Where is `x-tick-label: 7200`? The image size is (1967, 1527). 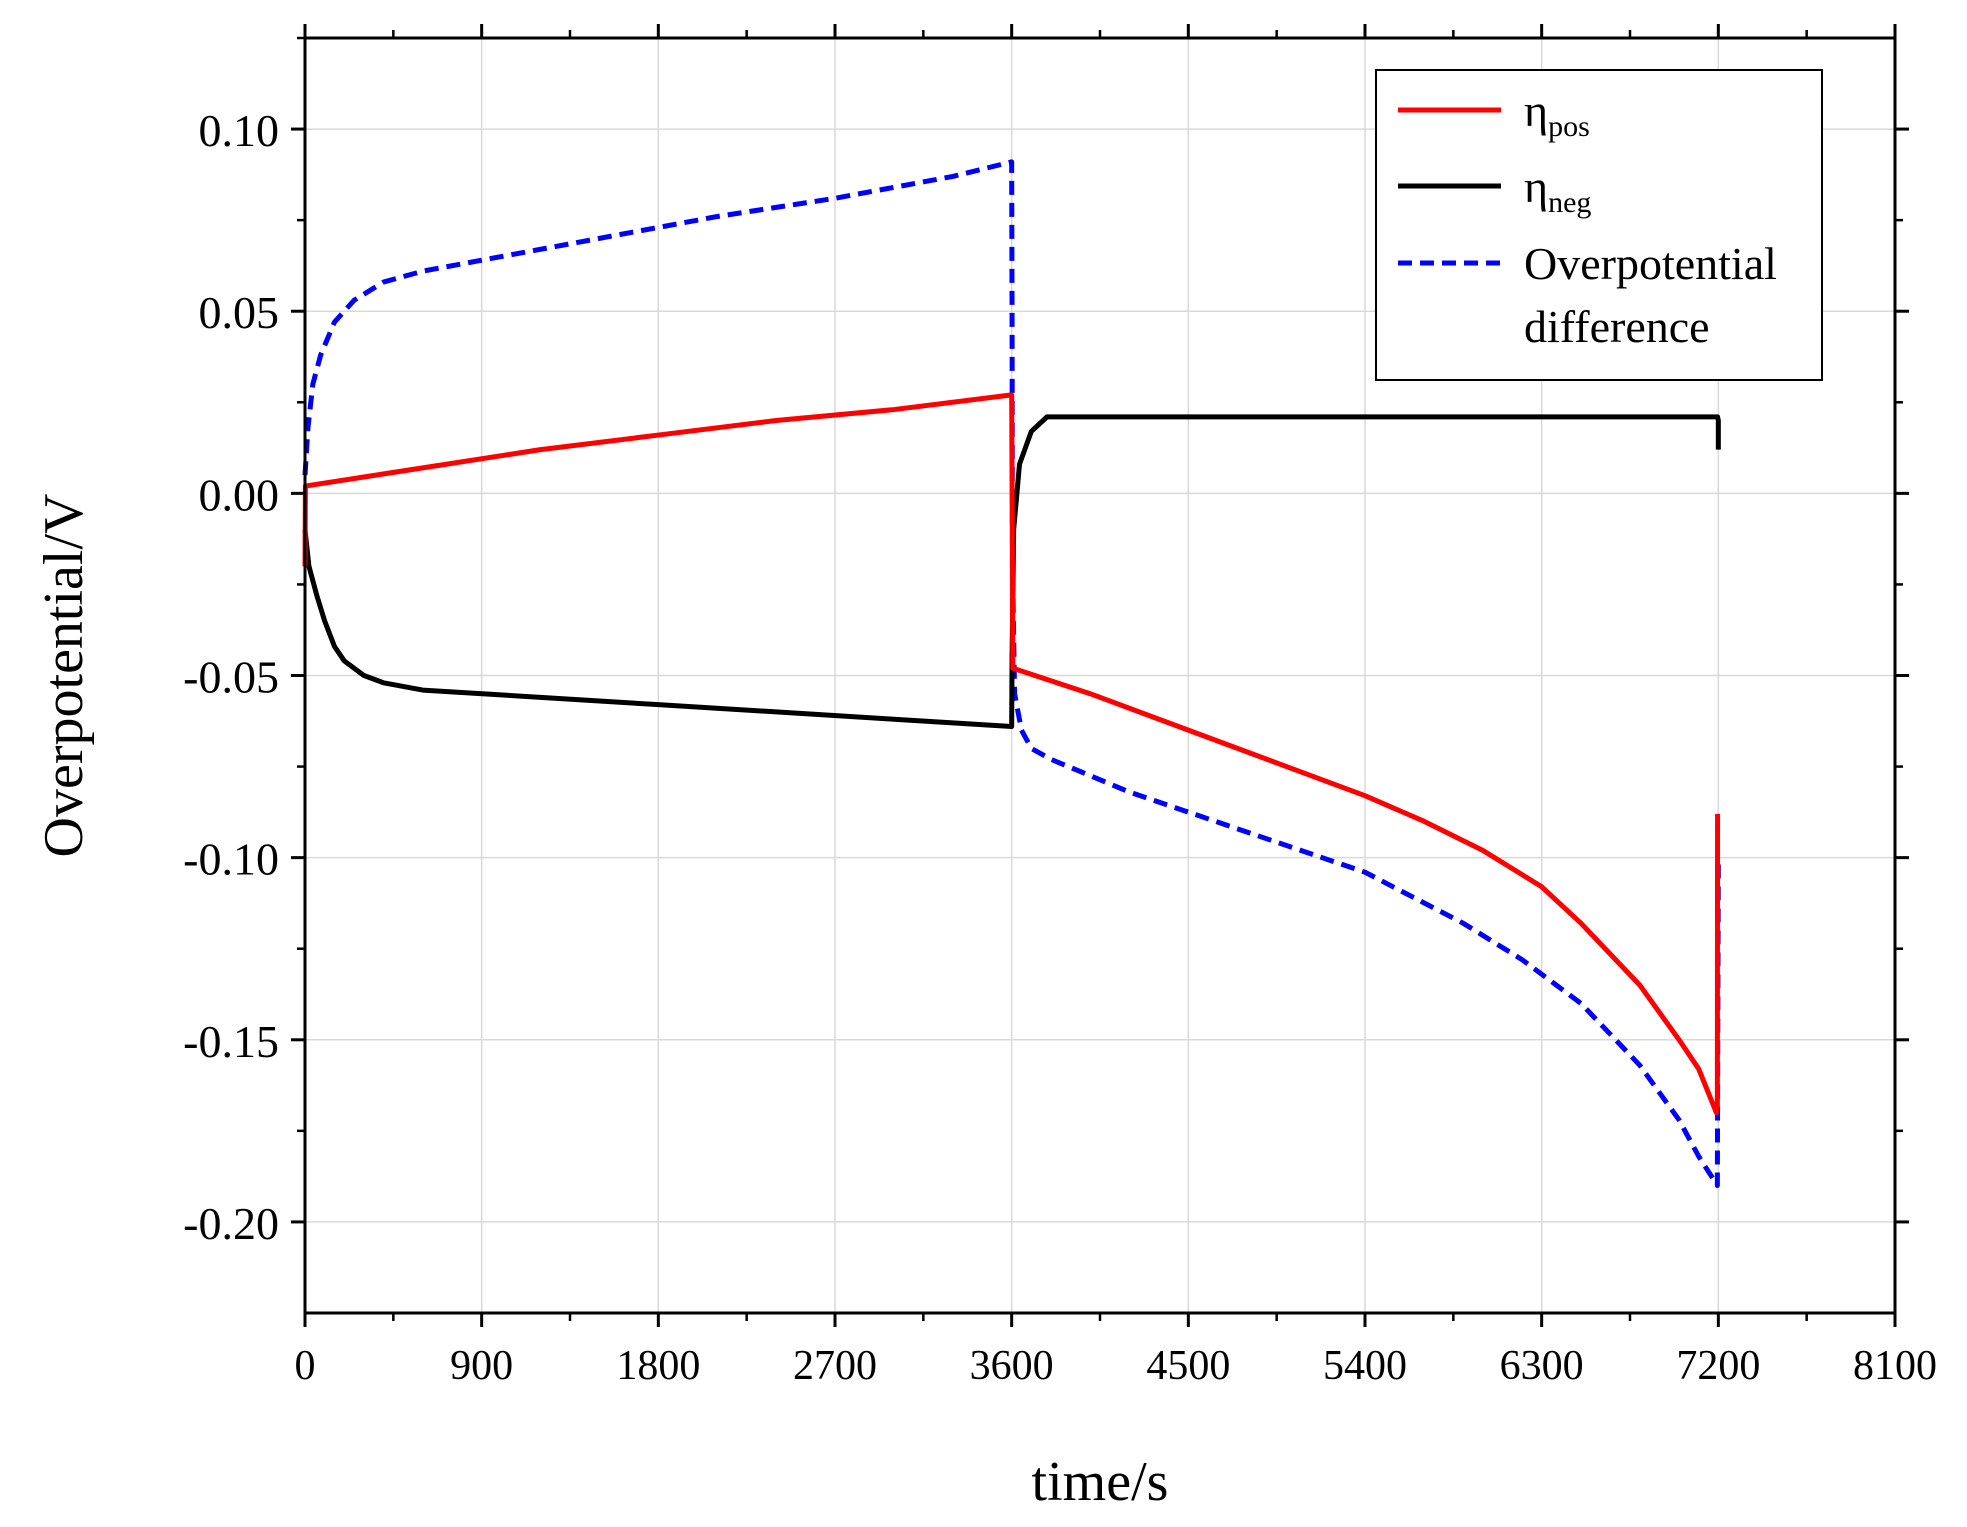 x-tick-label: 7200 is located at coordinates (1718, 1366).